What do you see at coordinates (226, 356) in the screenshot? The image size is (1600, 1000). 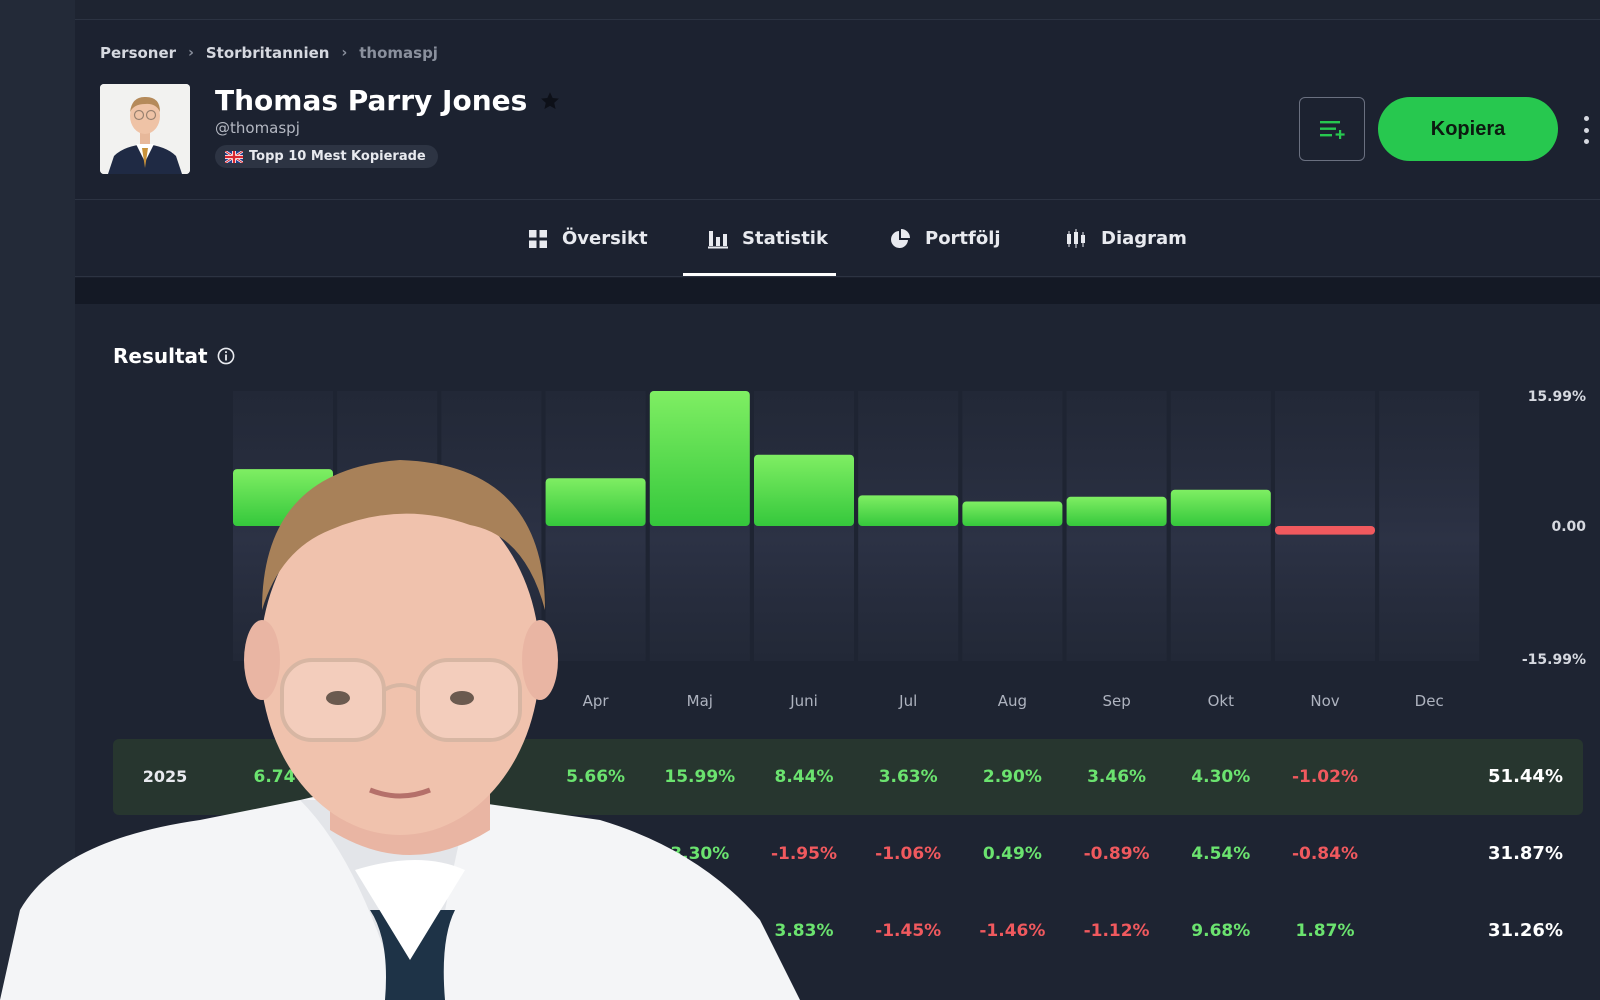 I see `info-icon` at bounding box center [226, 356].